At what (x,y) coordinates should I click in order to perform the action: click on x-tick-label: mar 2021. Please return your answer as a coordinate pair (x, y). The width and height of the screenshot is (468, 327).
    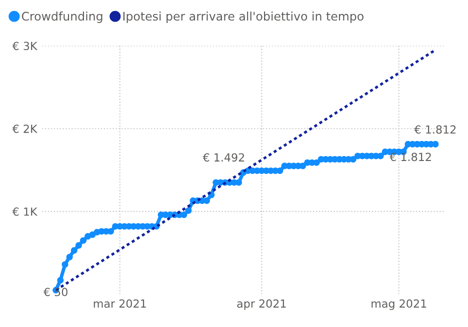
    Looking at the image, I should click on (120, 303).